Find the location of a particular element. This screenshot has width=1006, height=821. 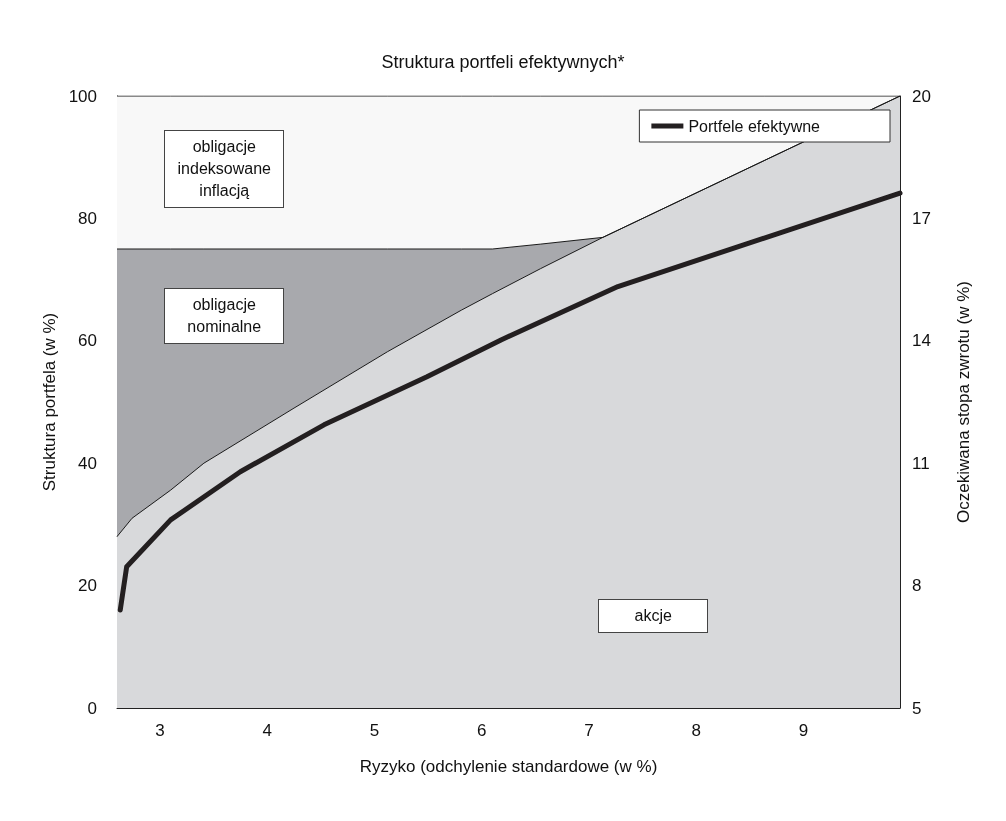

series-label: obligacje nominalne is located at coordinates (224, 316).